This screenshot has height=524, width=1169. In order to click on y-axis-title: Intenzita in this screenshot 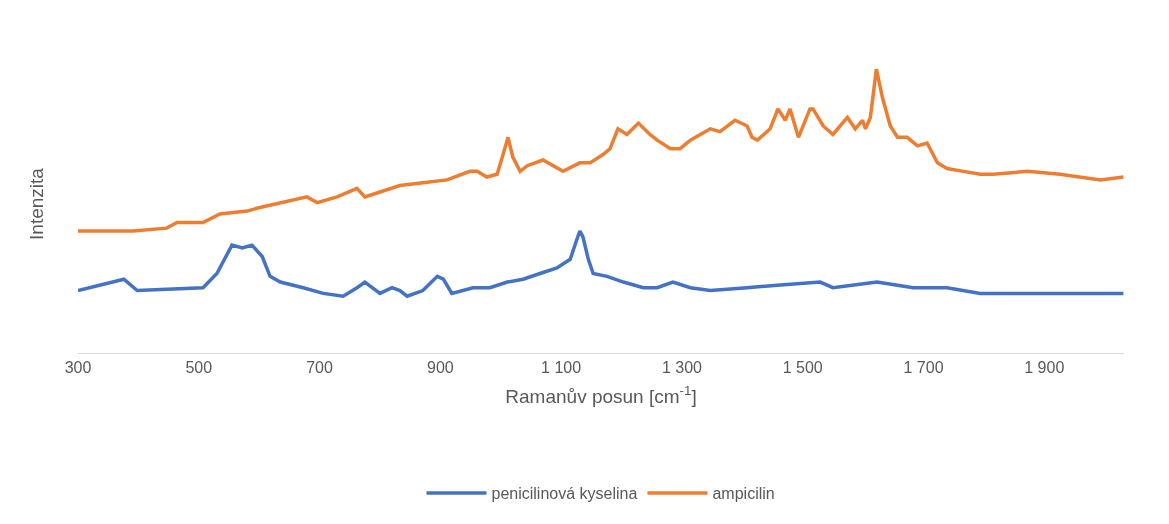, I will do `click(36, 203)`.